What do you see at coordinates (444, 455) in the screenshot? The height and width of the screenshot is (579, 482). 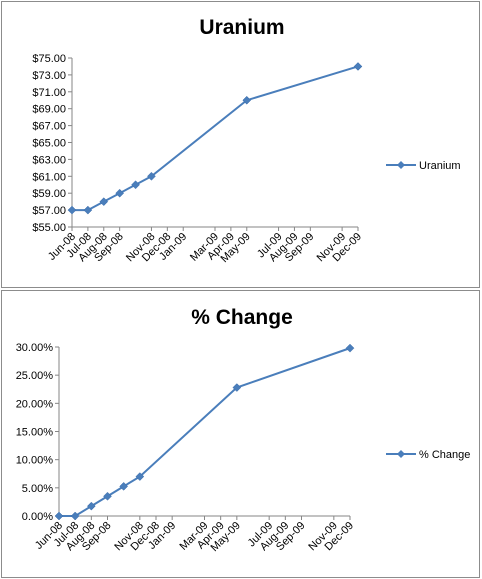 I see `legend-label: % Change` at bounding box center [444, 455].